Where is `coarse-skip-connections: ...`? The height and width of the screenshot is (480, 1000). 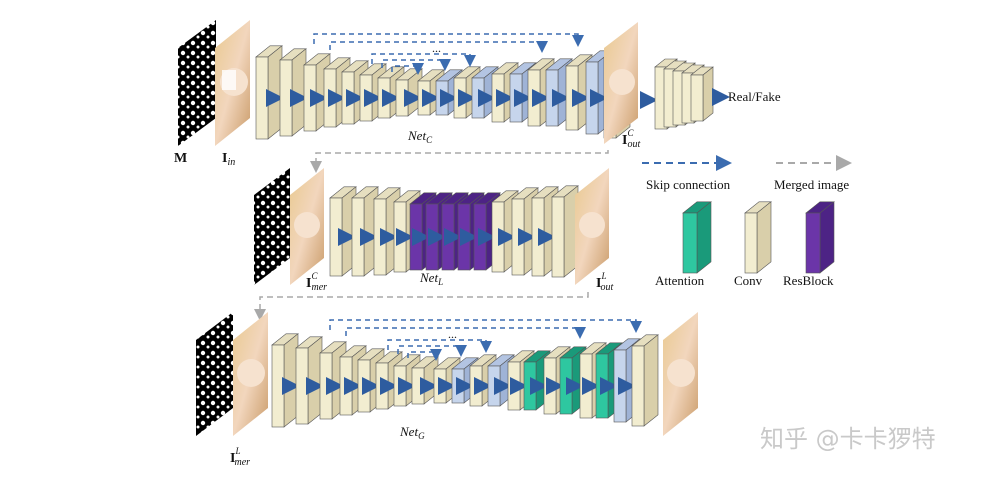 coarse-skip-connections: ... is located at coordinates (448, 54).